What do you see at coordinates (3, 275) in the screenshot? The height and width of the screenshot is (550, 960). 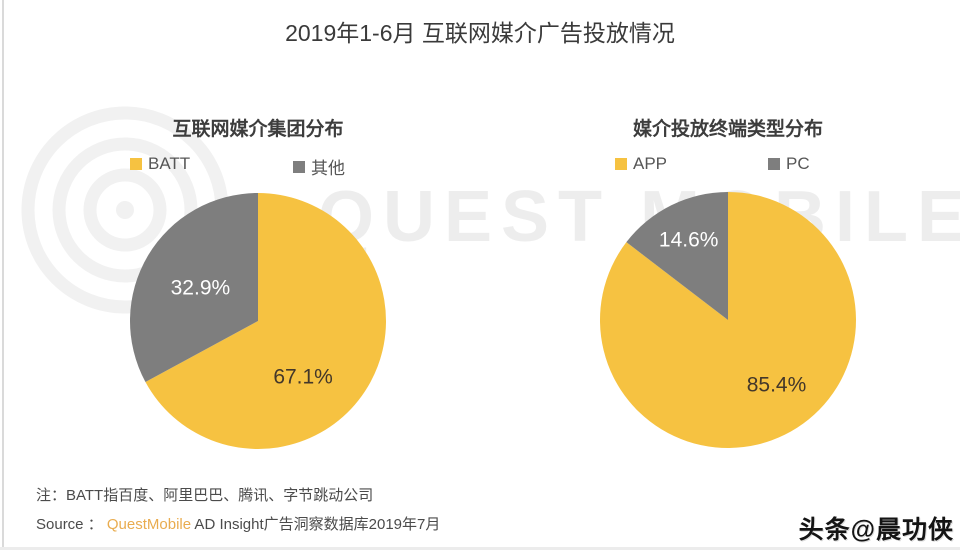 I see `left-edge-line` at bounding box center [3, 275].